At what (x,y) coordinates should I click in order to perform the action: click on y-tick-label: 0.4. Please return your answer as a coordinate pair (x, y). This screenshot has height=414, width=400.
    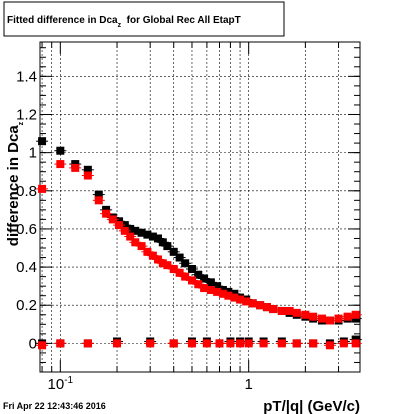
    Looking at the image, I should click on (26, 267).